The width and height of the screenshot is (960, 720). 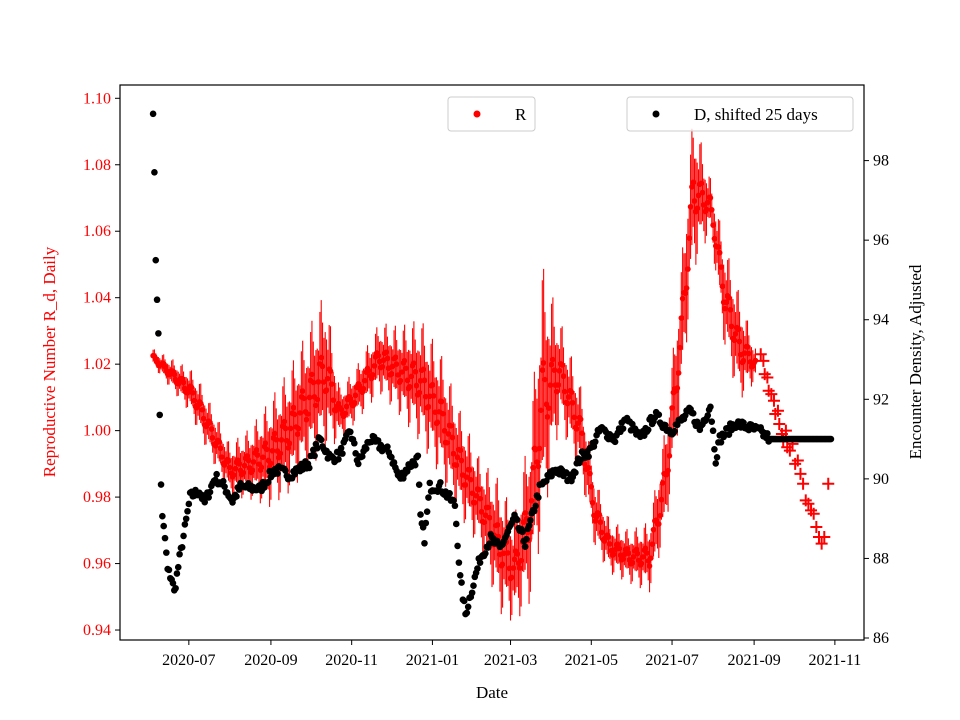 What do you see at coordinates (881, 399) in the screenshot?
I see `y-right-tick-label: 92` at bounding box center [881, 399].